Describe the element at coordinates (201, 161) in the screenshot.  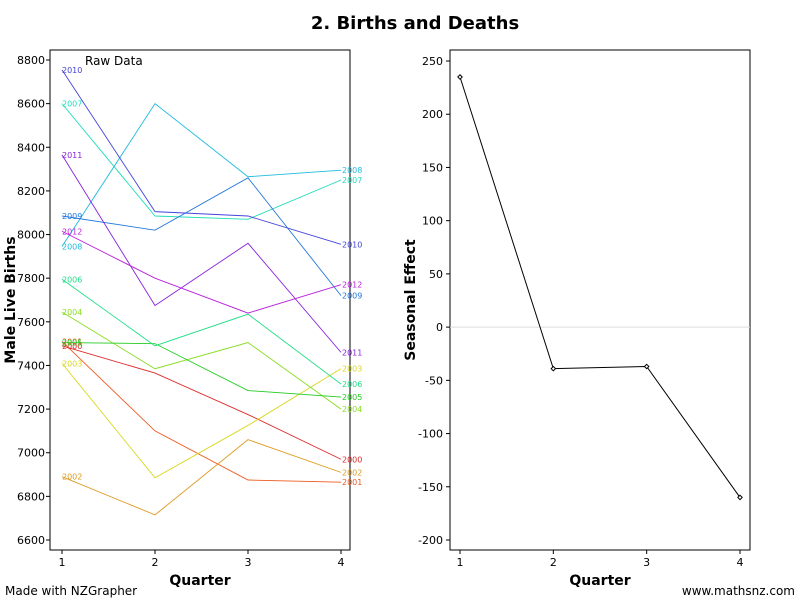
I see `series-line-2007` at that location.